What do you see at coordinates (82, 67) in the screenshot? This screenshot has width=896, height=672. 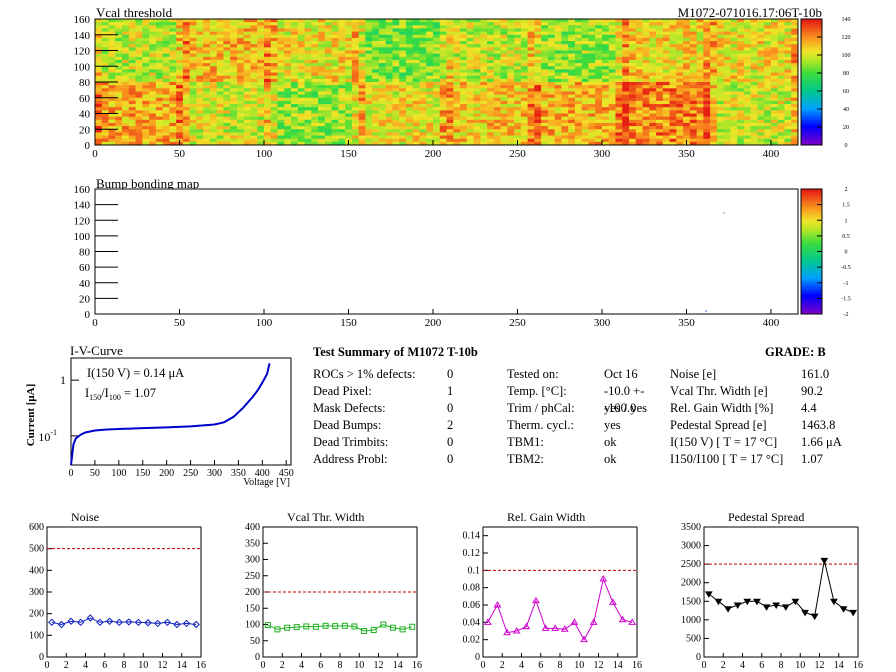 I see `y-tick-label: 100` at bounding box center [82, 67].